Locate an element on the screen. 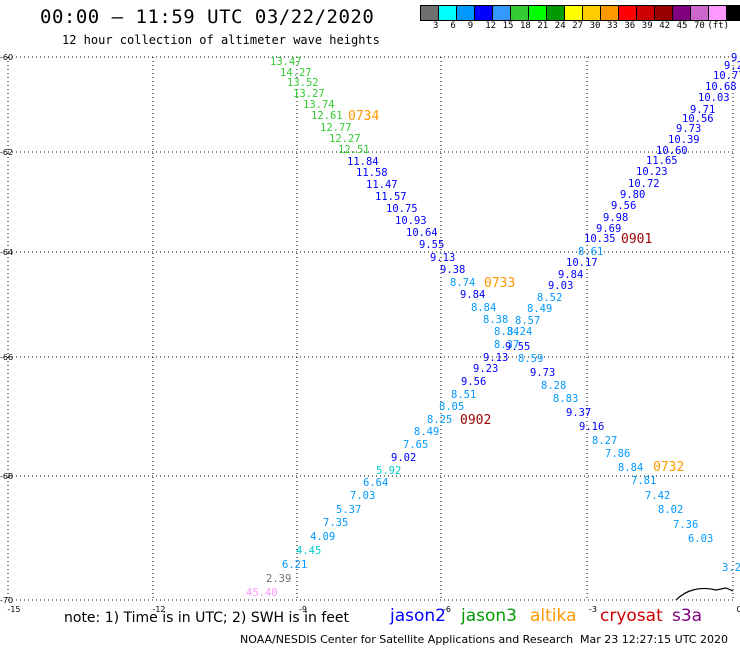 The width and height of the screenshot is (740, 650). wave-height-value: 13.74 is located at coordinates (319, 105).